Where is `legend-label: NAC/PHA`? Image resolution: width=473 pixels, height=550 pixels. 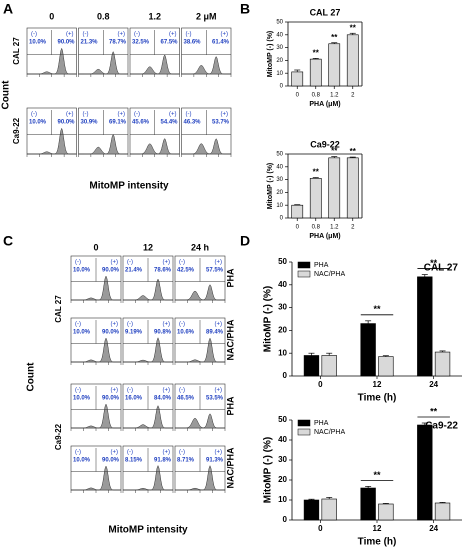 legend-label: NAC/PHA is located at coordinates (329, 274).